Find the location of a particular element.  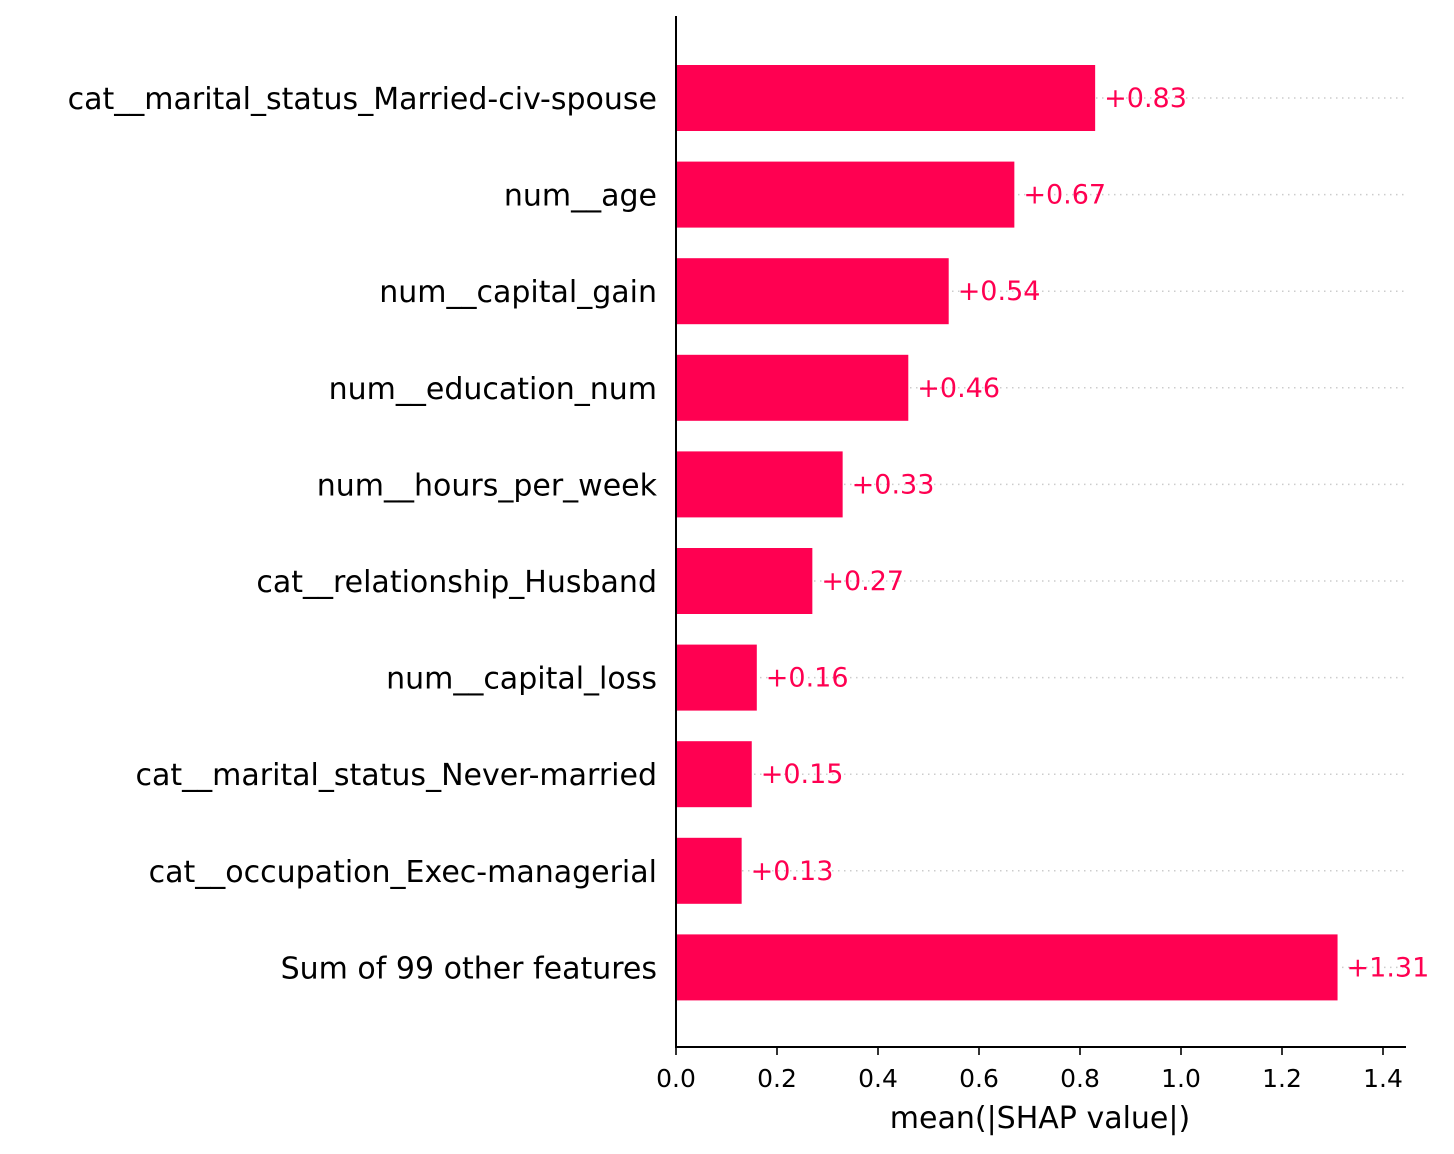

category-label: cat__relationship_Husband is located at coordinates (456, 582).